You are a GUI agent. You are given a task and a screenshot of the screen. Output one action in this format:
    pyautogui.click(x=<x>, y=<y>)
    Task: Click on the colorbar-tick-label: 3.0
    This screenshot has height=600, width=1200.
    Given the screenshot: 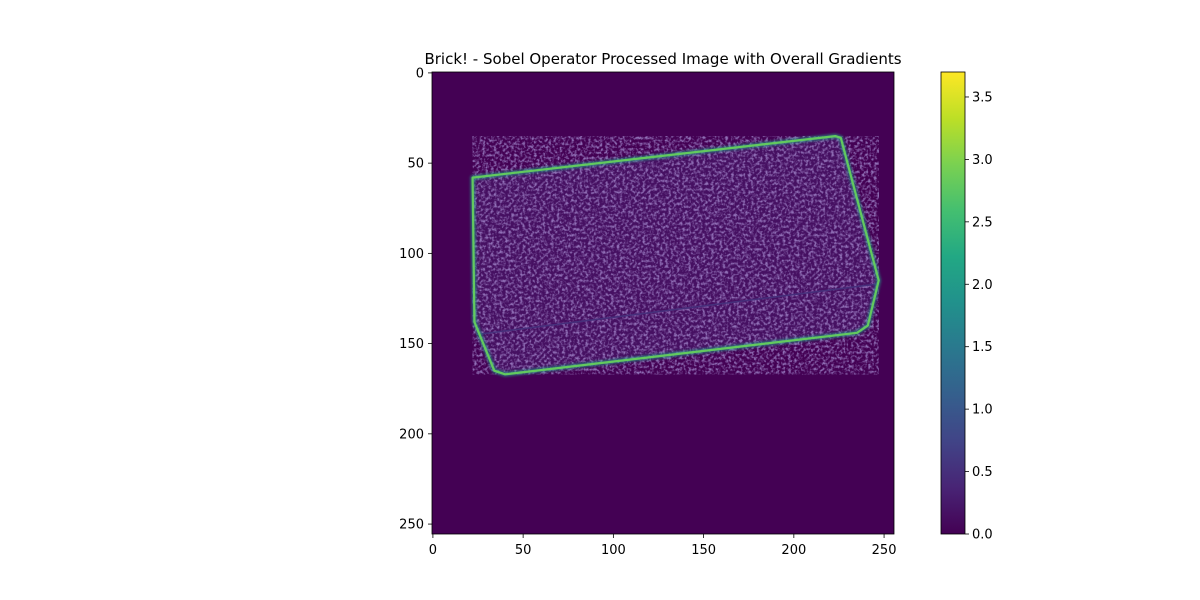 What is the action you would take?
    pyautogui.click(x=982, y=160)
    